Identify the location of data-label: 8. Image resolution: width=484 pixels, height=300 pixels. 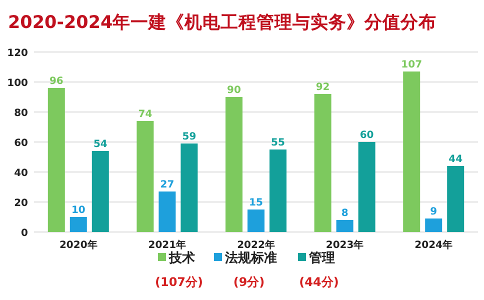
(344, 213).